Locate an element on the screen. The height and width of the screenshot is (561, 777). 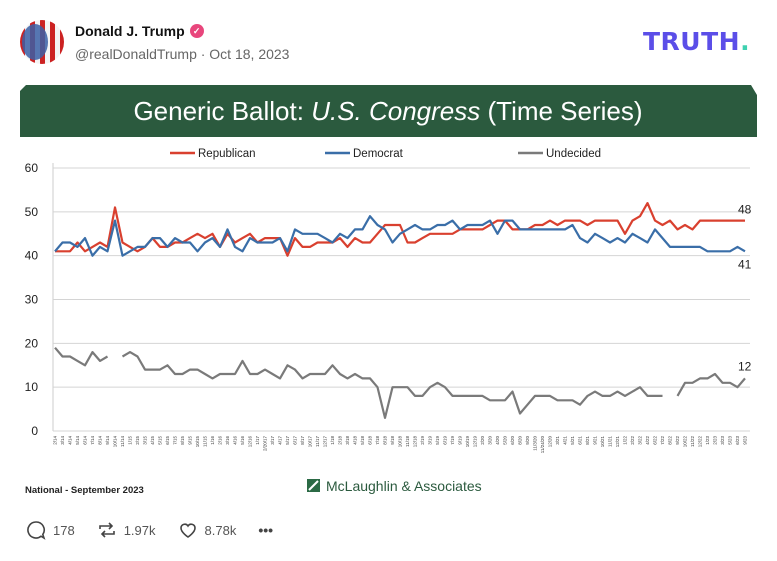
x-tick-label: 4/21 is located at coordinates (565, 440).